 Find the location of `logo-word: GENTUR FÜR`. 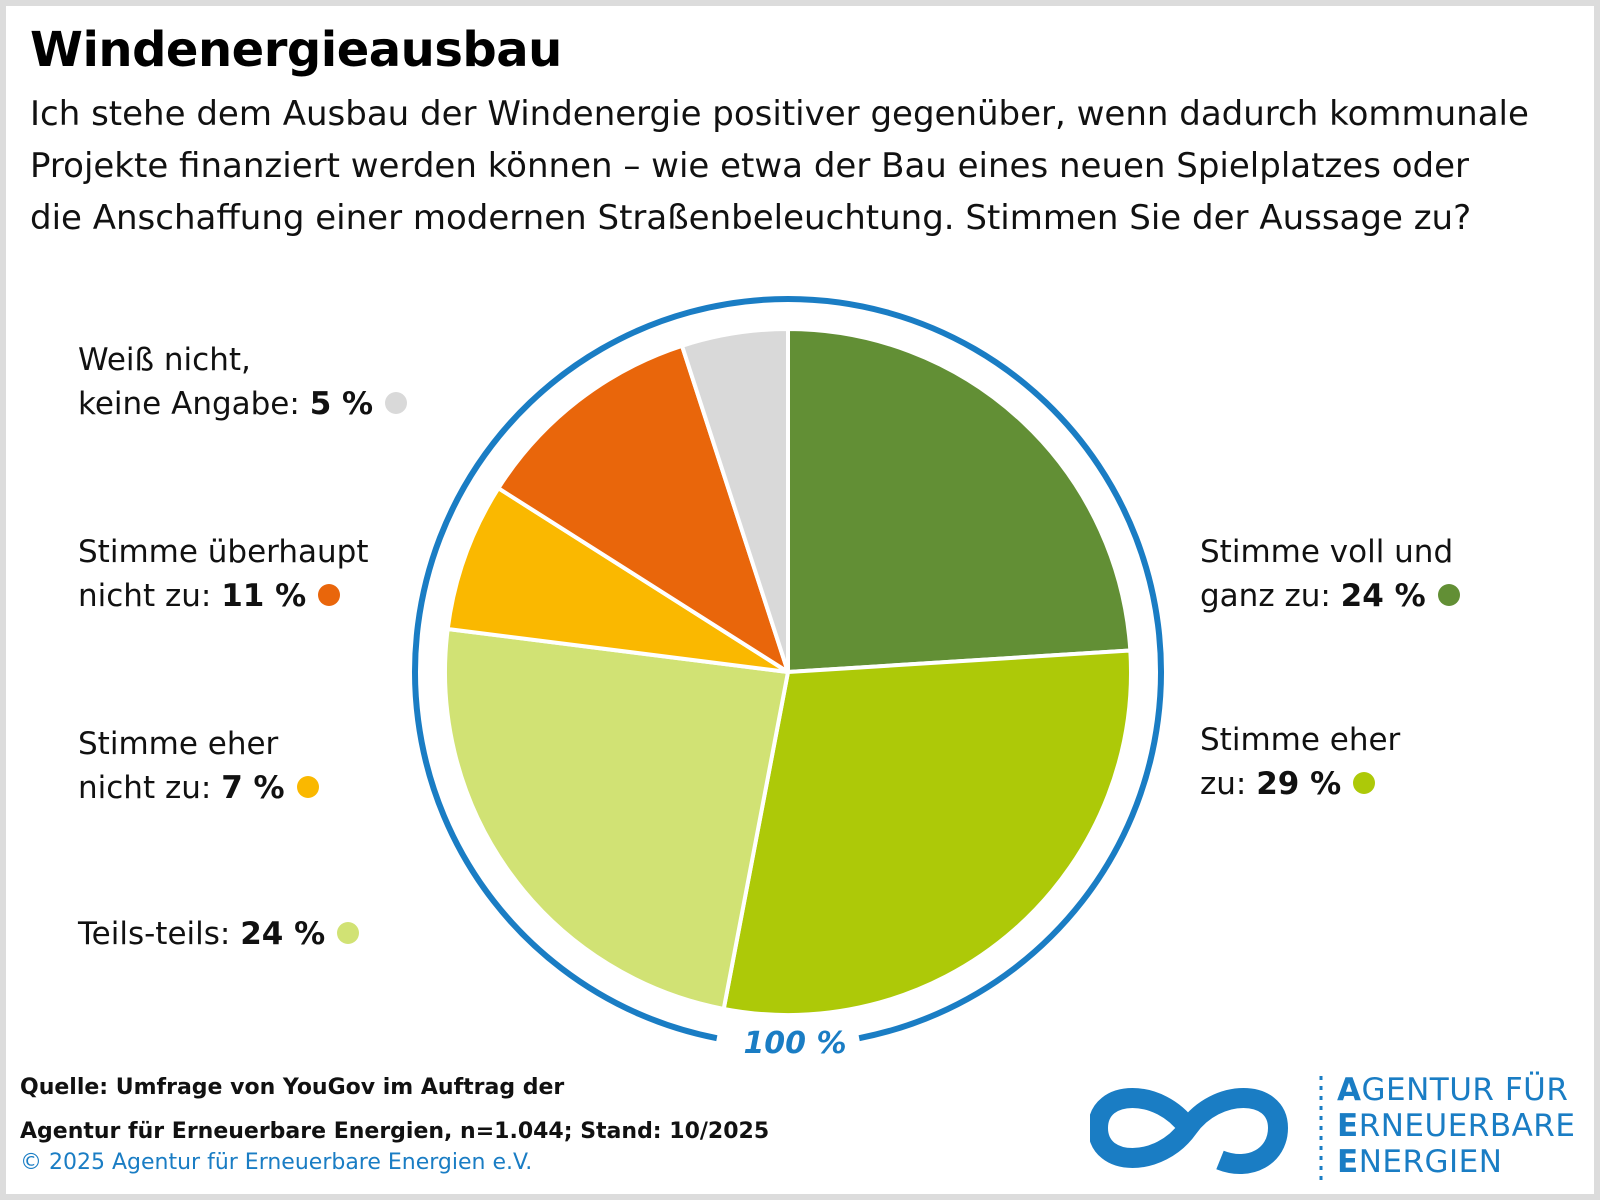

logo-word: GENTUR FÜR is located at coordinates (1465, 1090).